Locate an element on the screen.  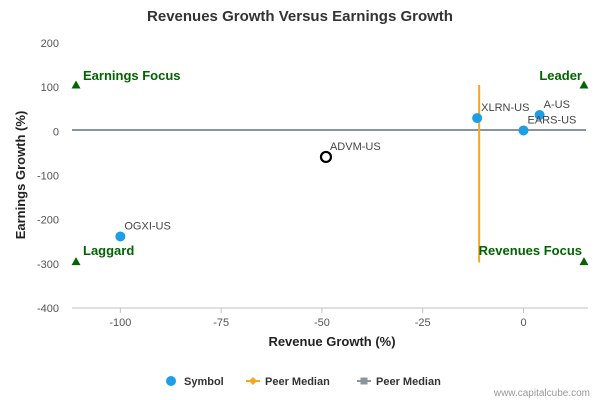
data-point-ogxi-us is located at coordinates (120, 236).